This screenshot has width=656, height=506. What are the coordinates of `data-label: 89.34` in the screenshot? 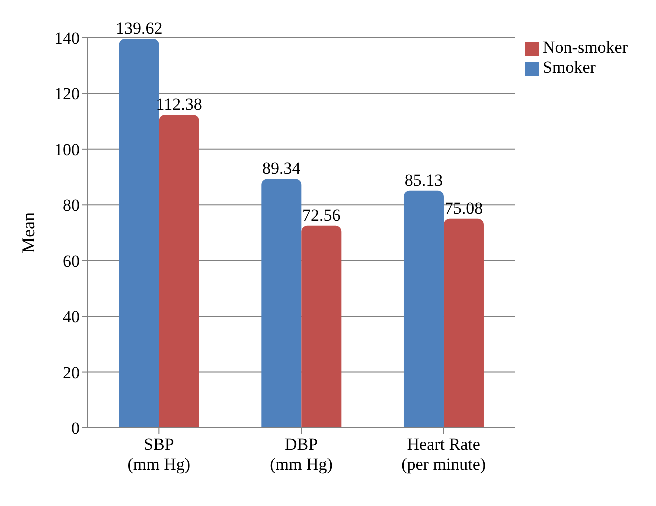 It's located at (282, 168).